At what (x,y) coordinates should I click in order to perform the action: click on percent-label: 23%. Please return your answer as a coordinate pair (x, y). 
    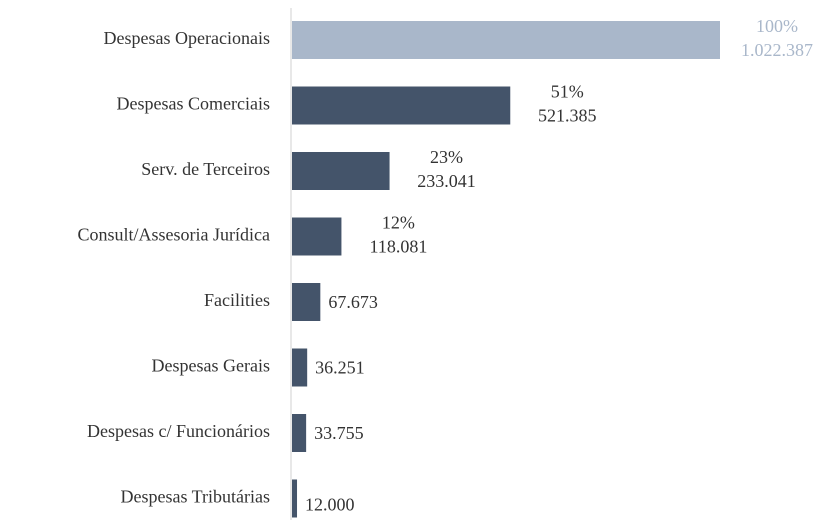
    Looking at the image, I should click on (446, 157).